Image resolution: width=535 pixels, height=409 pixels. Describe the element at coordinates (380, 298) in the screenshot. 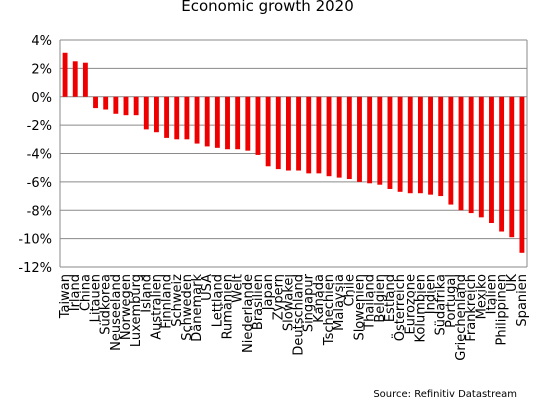

I see `x-tick-label: Belgien` at that location.